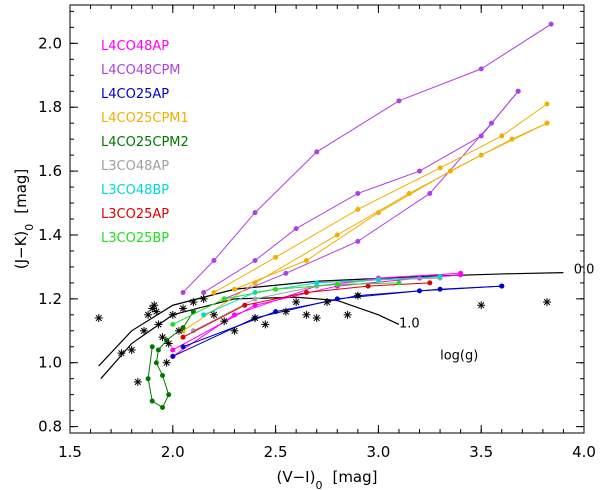 The height and width of the screenshot is (490, 600). What do you see at coordinates (409, 324) in the screenshot?
I see `annotation: 1.0` at bounding box center [409, 324].